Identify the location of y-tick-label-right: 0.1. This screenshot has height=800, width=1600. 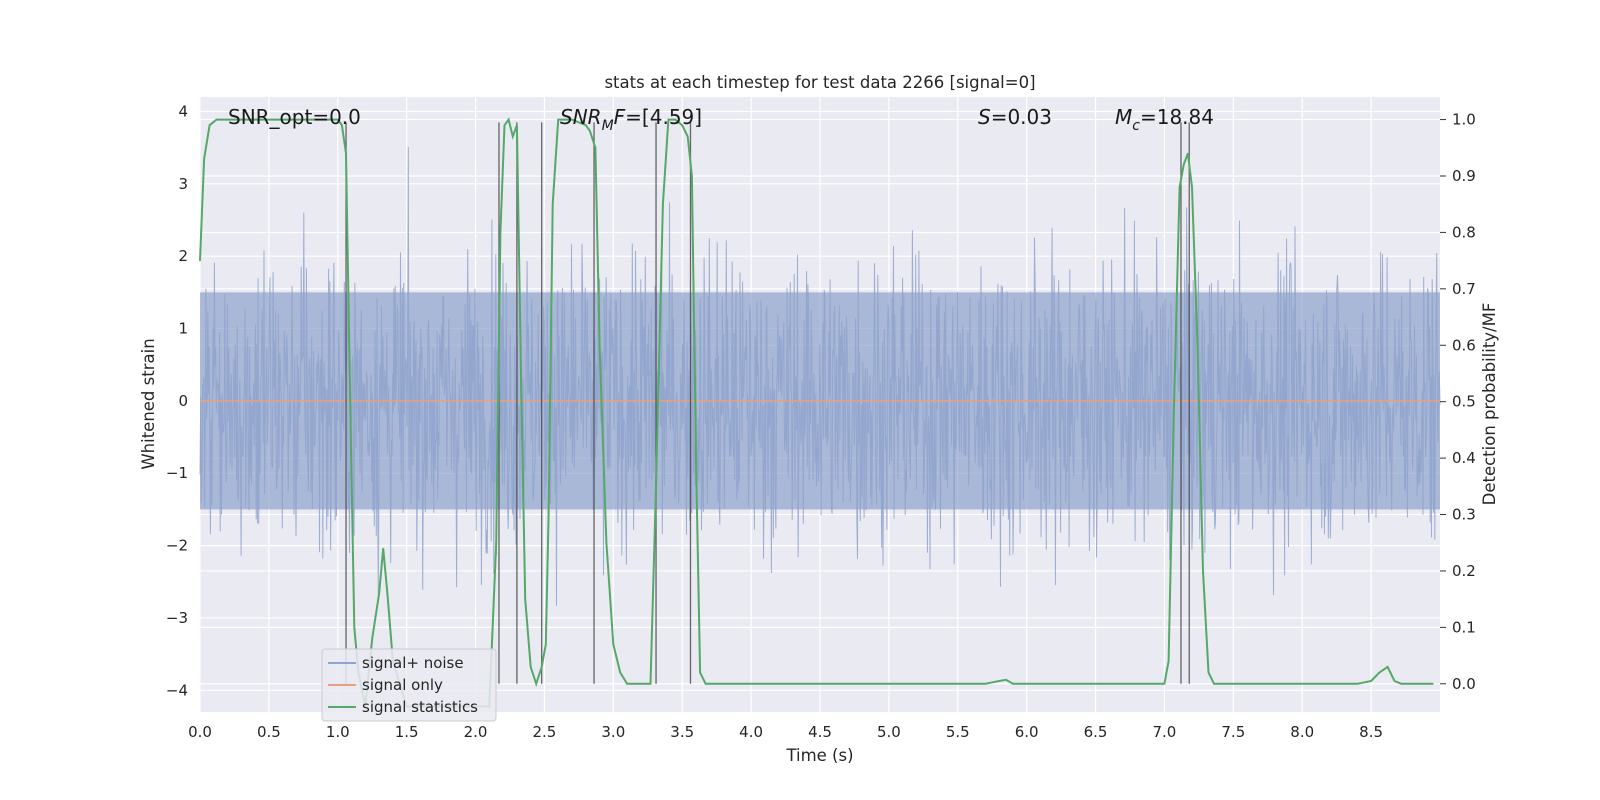
(1464, 627).